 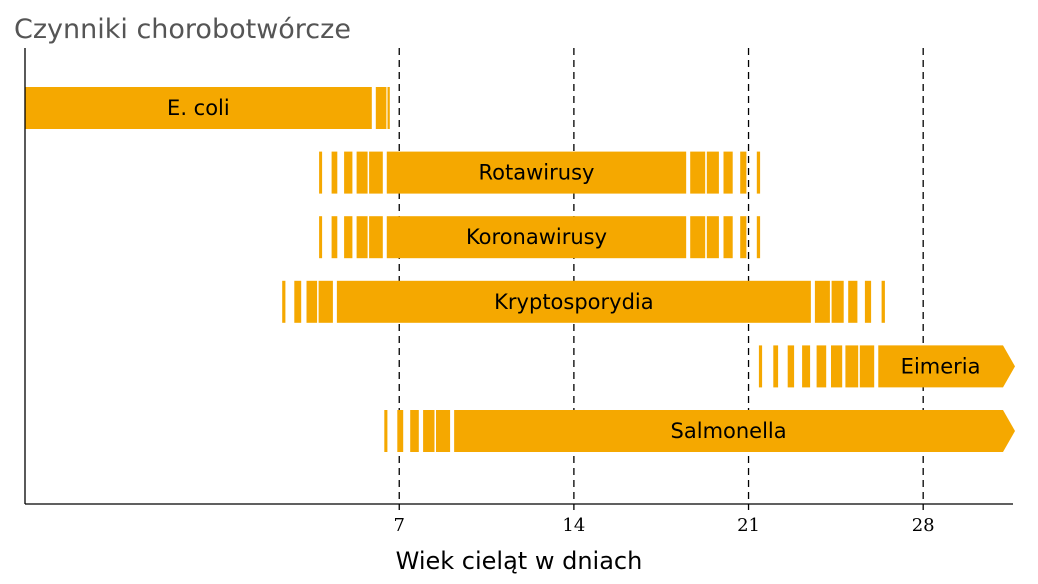 I want to click on x-tick-label: 28, so click(x=923, y=525).